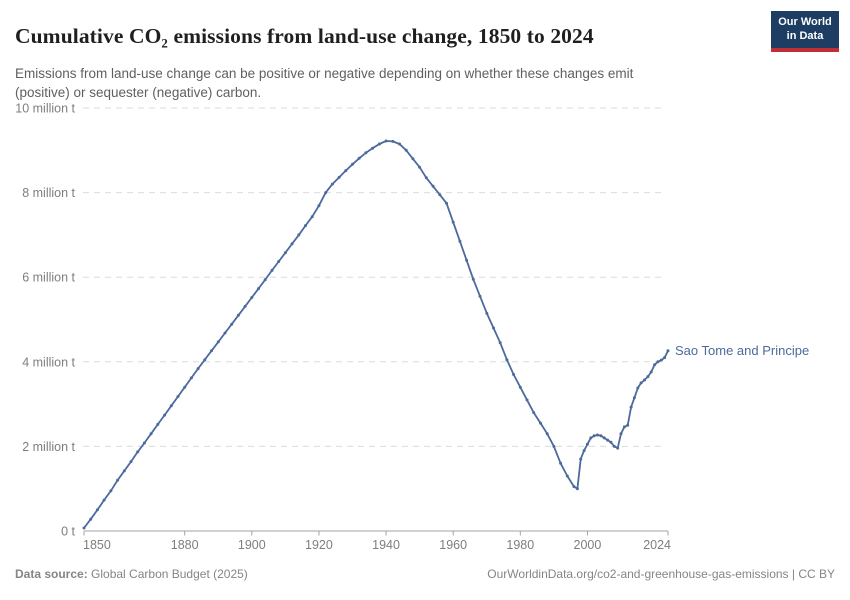 The image size is (850, 600). What do you see at coordinates (742, 350) in the screenshot?
I see `series-end-label: Sao Tome and Principe` at bounding box center [742, 350].